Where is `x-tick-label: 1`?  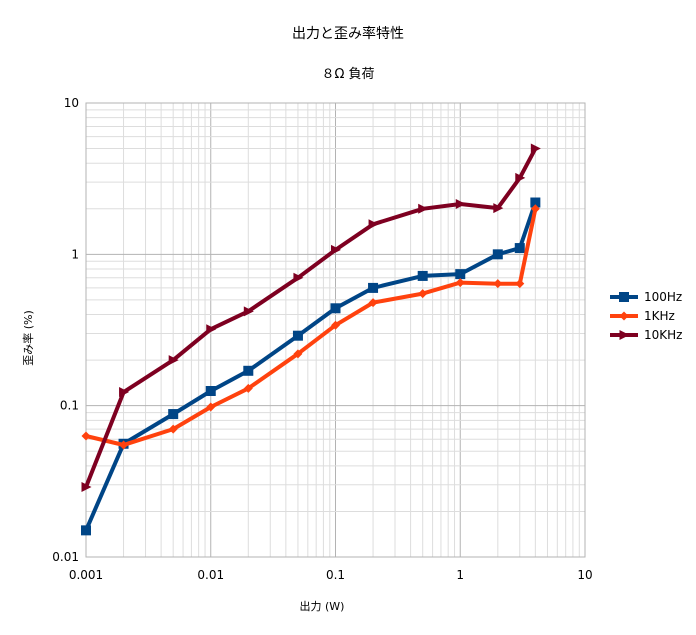
x-tick-label: 1 is located at coordinates (460, 575).